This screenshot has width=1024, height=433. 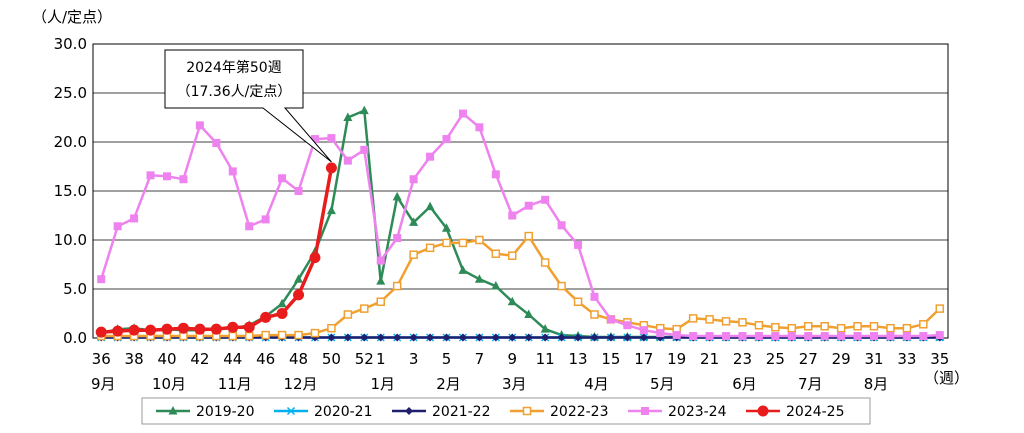 I want to click on y-tick-label: 30.0, so click(x=70, y=44).